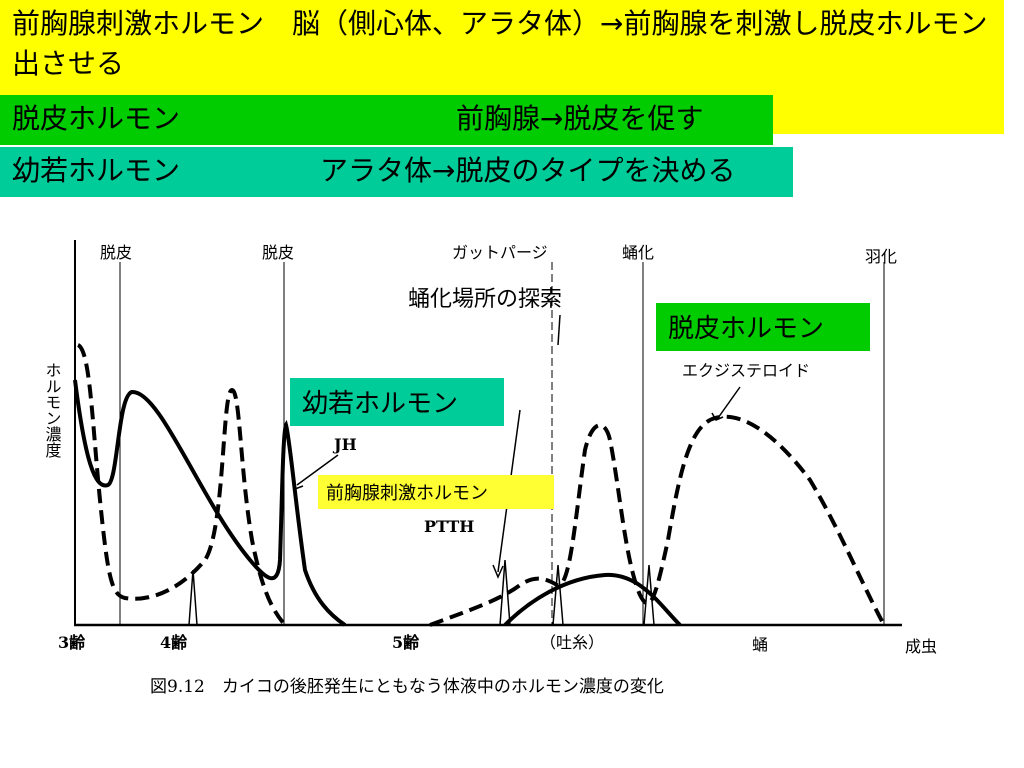 This screenshot has width=1024, height=768. I want to click on header-text: 前胸腺刺激ホルモン 脳（側心体、アラタ体）→前胸腺を刺激し脱皮ホルモン出させる, so click(500, 43).